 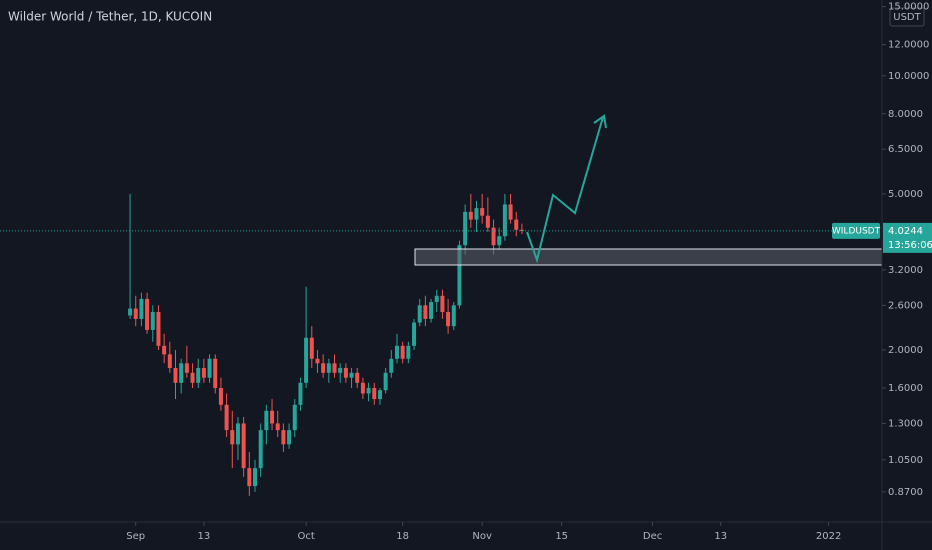 I want to click on x-tick-label: 2022, so click(x=828, y=536).